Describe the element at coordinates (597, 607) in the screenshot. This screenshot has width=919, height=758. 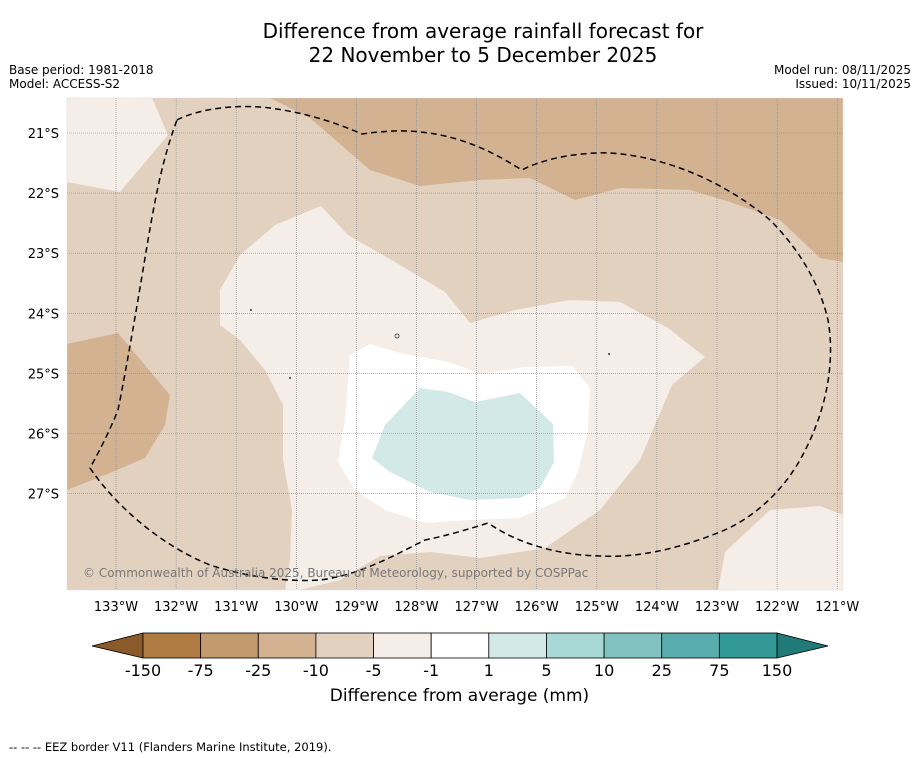
I see `longitude-label: 125°W` at that location.